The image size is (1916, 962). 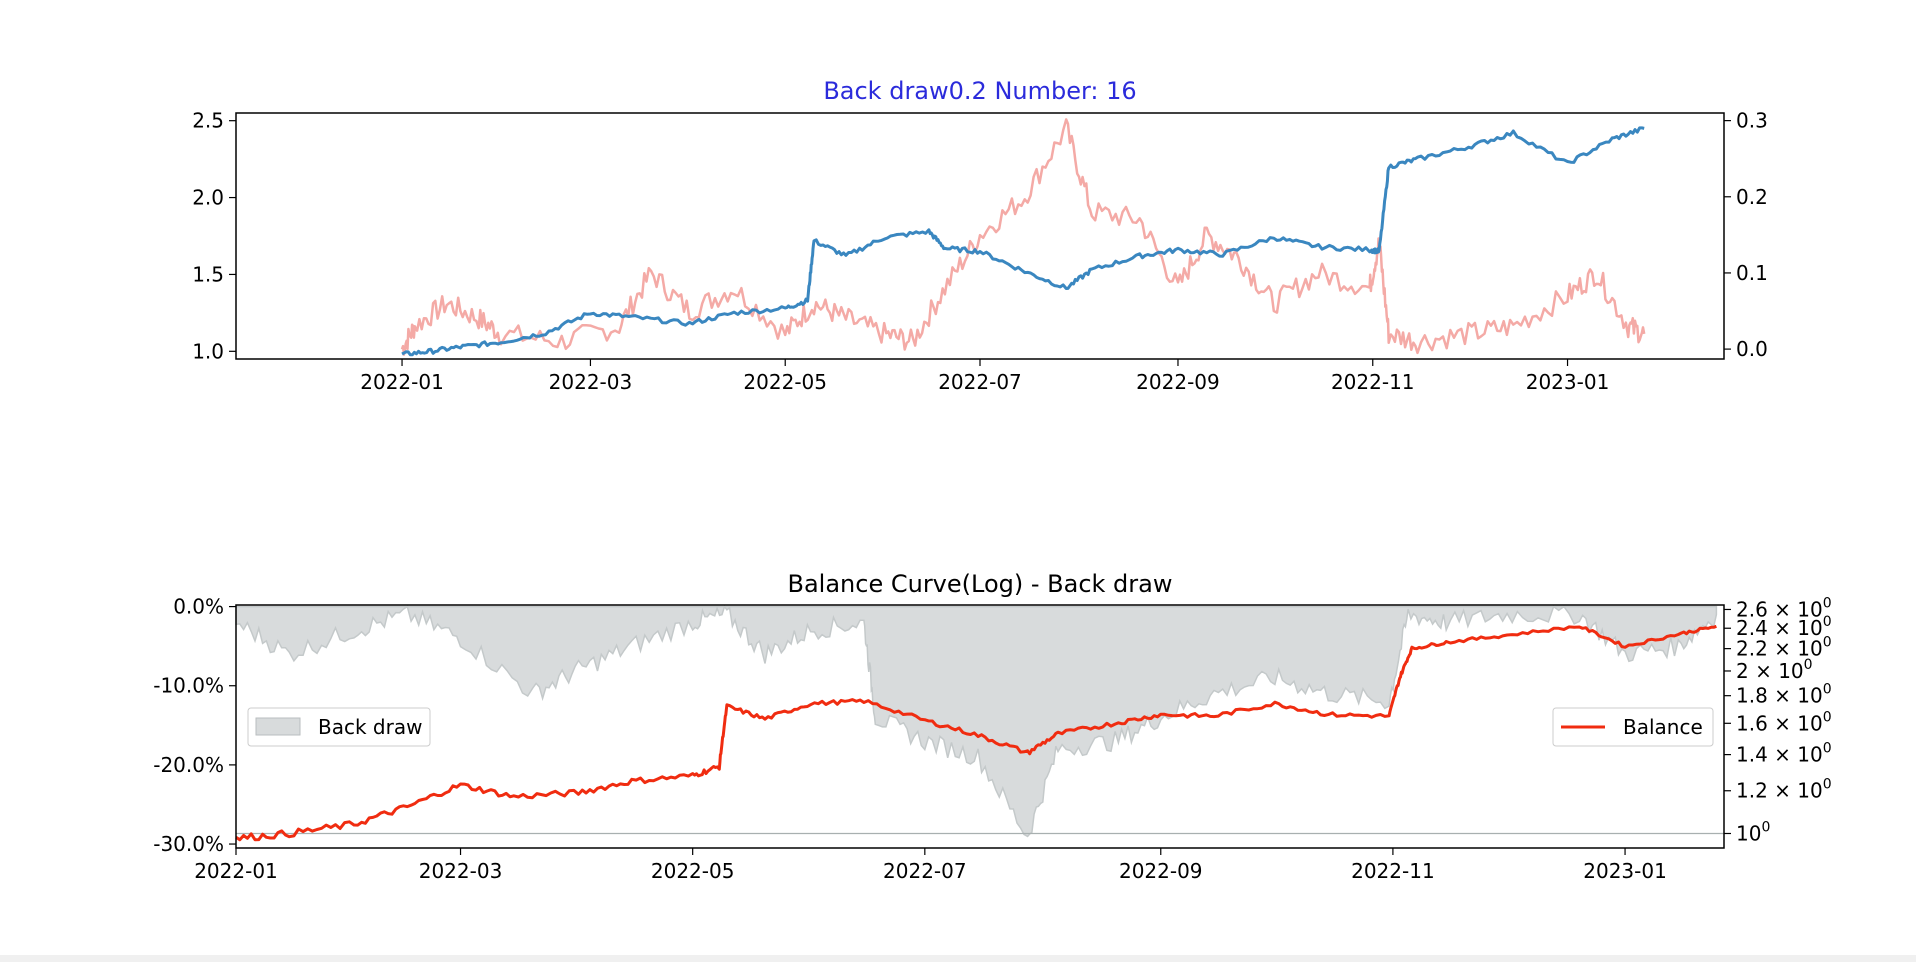 What do you see at coordinates (1752, 273) in the screenshot?
I see `y-right-tick-label: 0.1` at bounding box center [1752, 273].